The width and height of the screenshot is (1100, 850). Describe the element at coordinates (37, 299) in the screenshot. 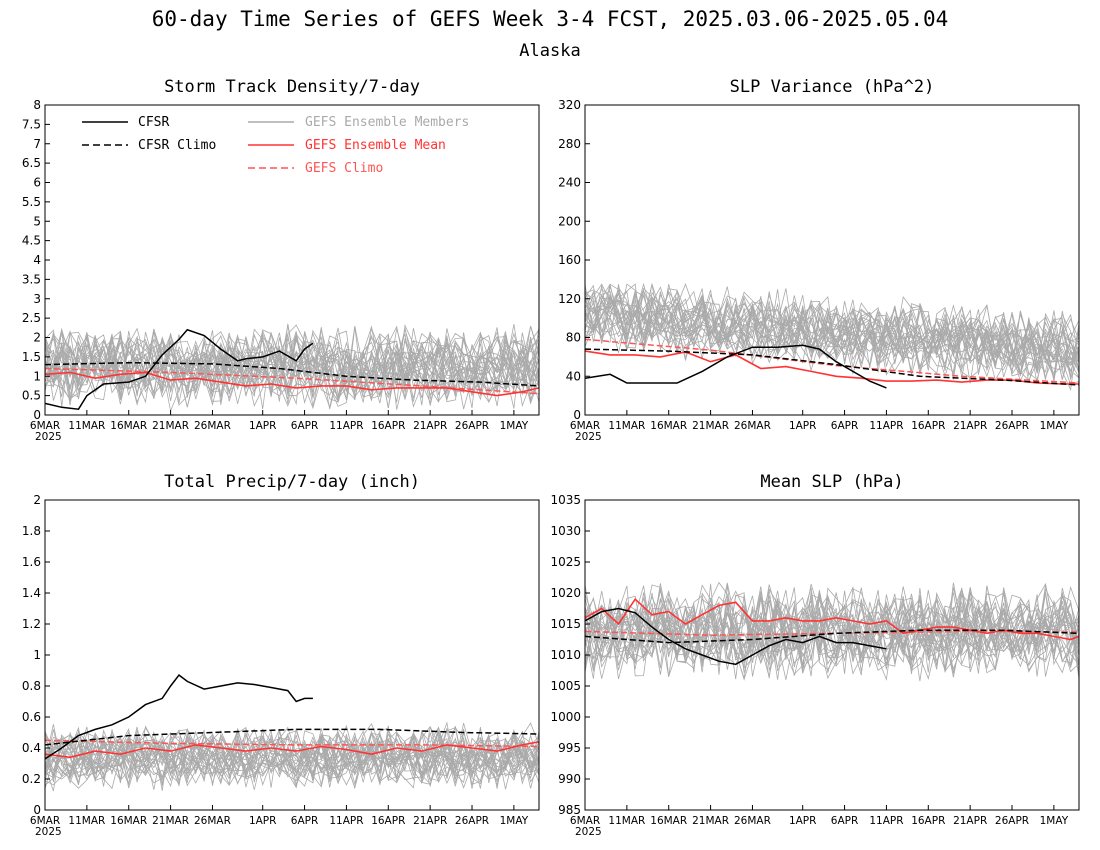

I see `y-tick-label: 3` at that location.